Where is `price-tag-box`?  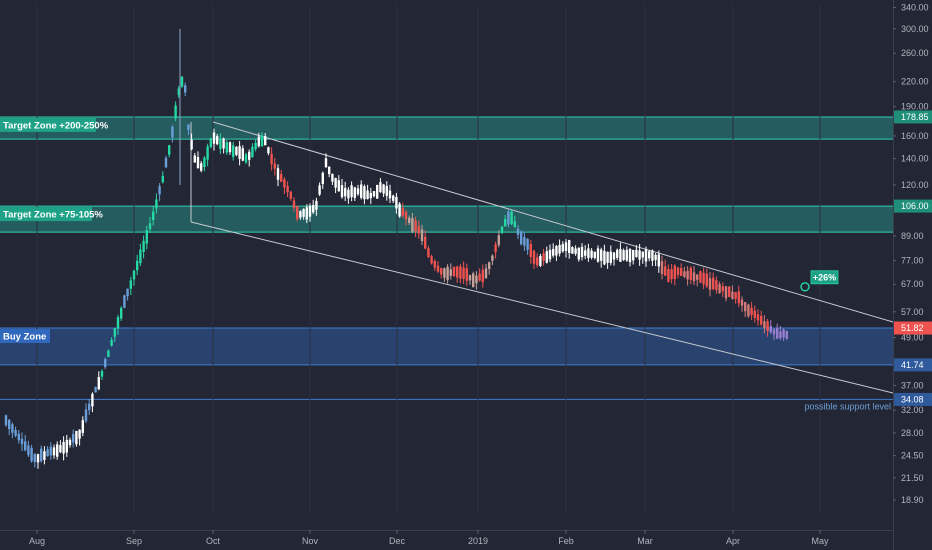 price-tag-box is located at coordinates (913, 365).